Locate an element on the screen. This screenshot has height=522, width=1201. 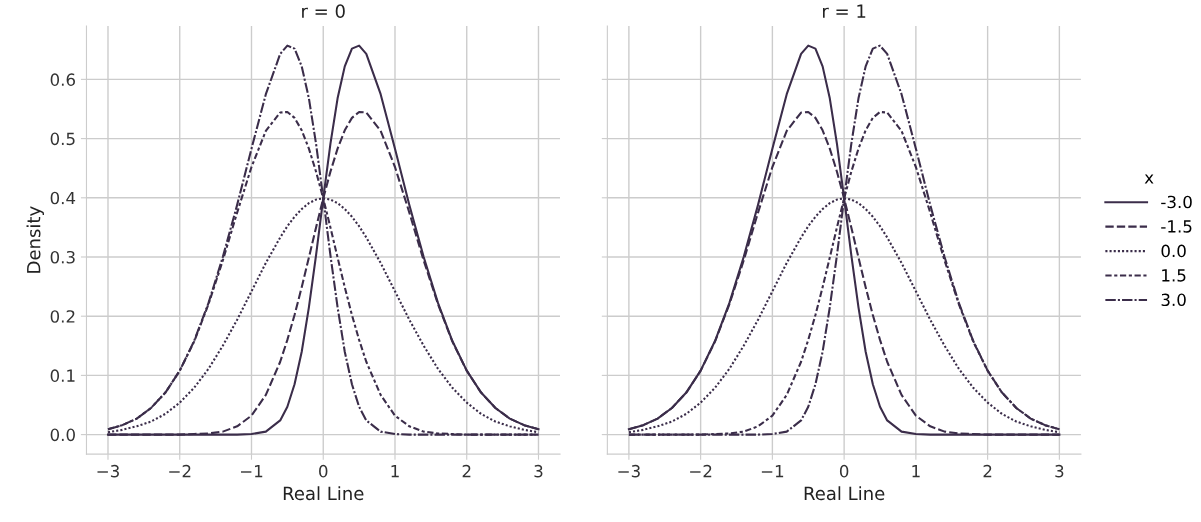
y-tick-label: 0.3 is located at coordinates (62, 257).